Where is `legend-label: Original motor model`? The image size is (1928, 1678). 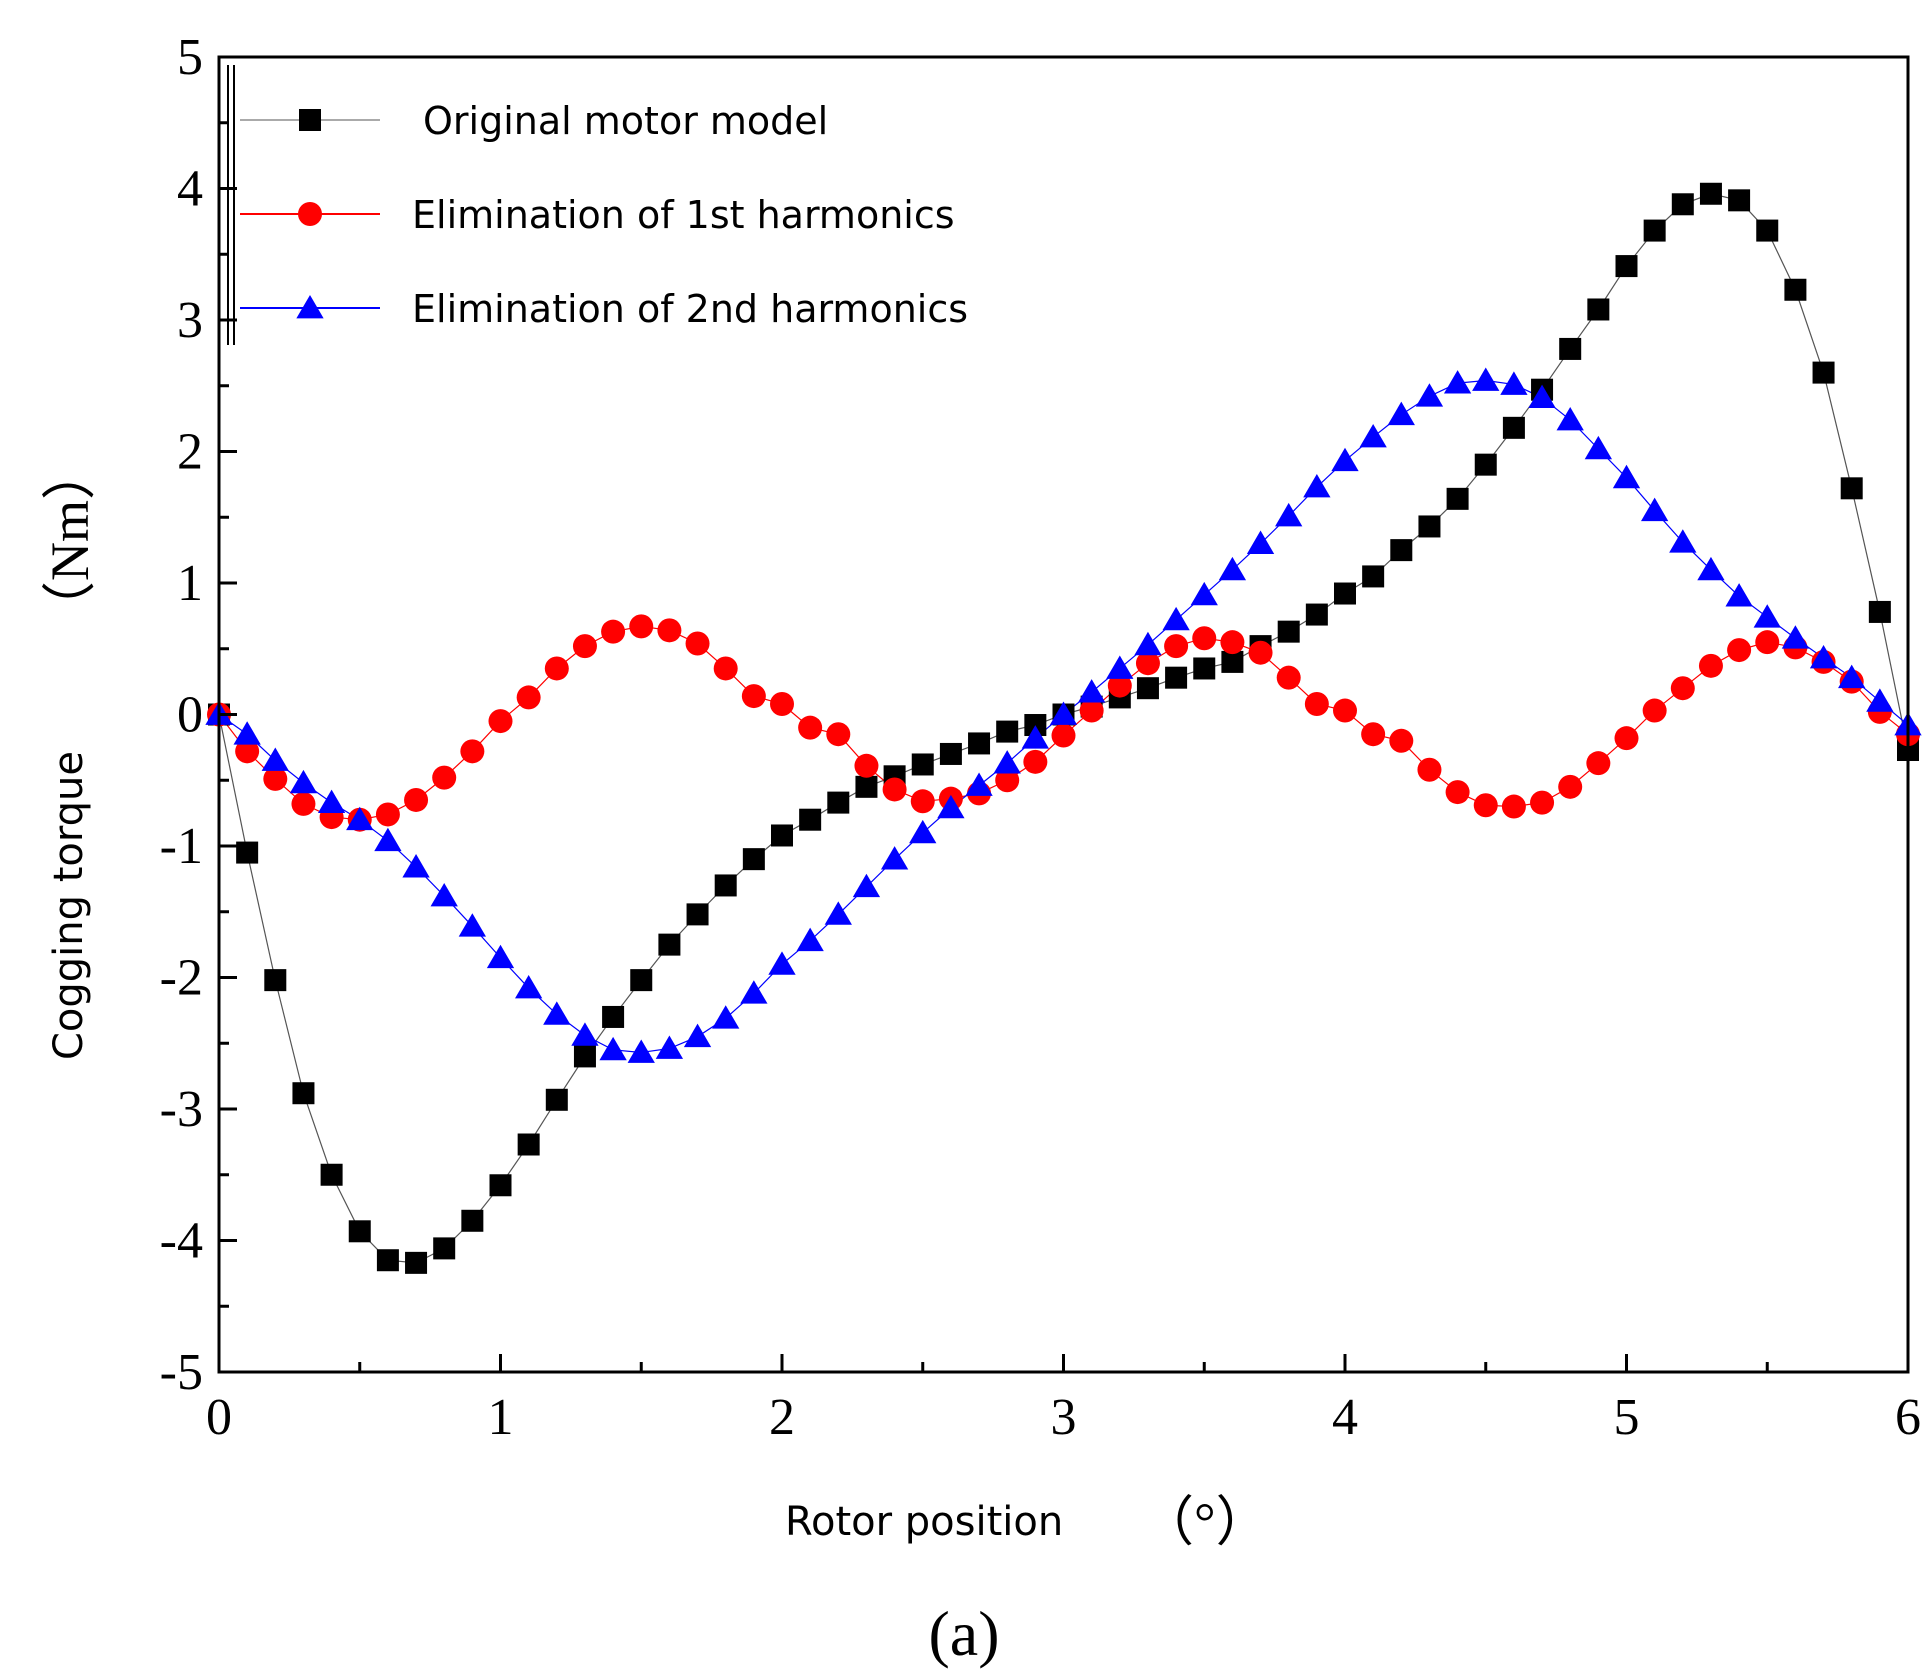 legend-label: Original motor model is located at coordinates (625, 121).